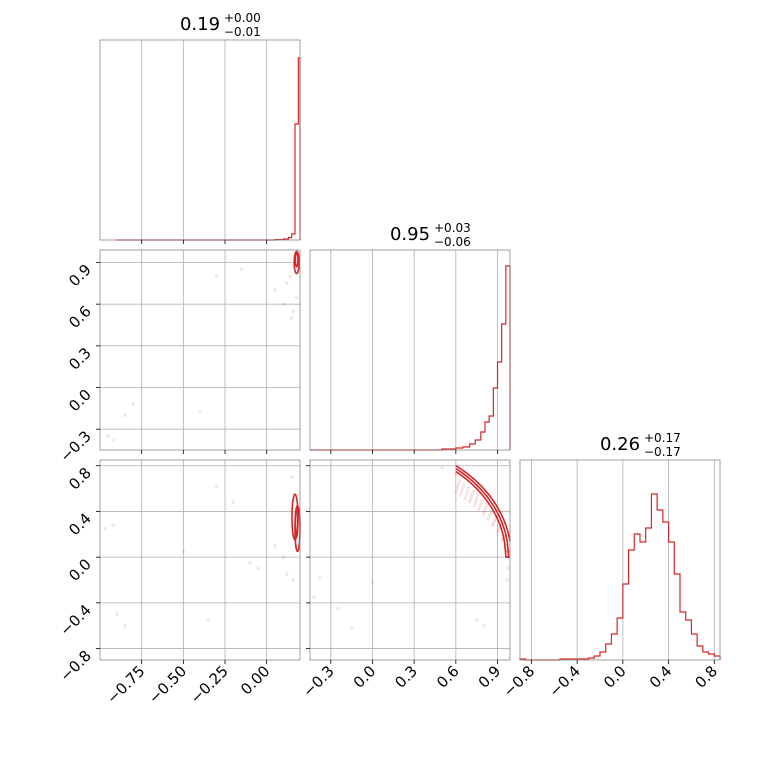  What do you see at coordinates (80, 276) in the screenshot?
I see `y-tick-label: 0.9` at bounding box center [80, 276].